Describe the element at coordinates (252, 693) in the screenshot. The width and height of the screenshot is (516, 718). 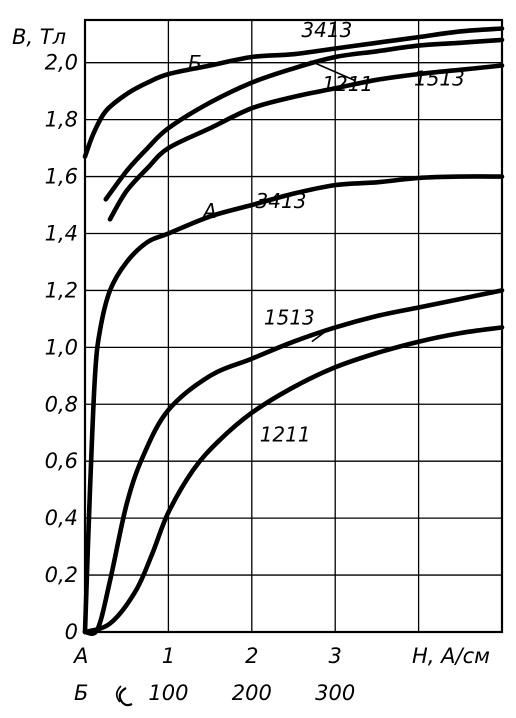
I see `x-tick-label-b: 200` at that location.